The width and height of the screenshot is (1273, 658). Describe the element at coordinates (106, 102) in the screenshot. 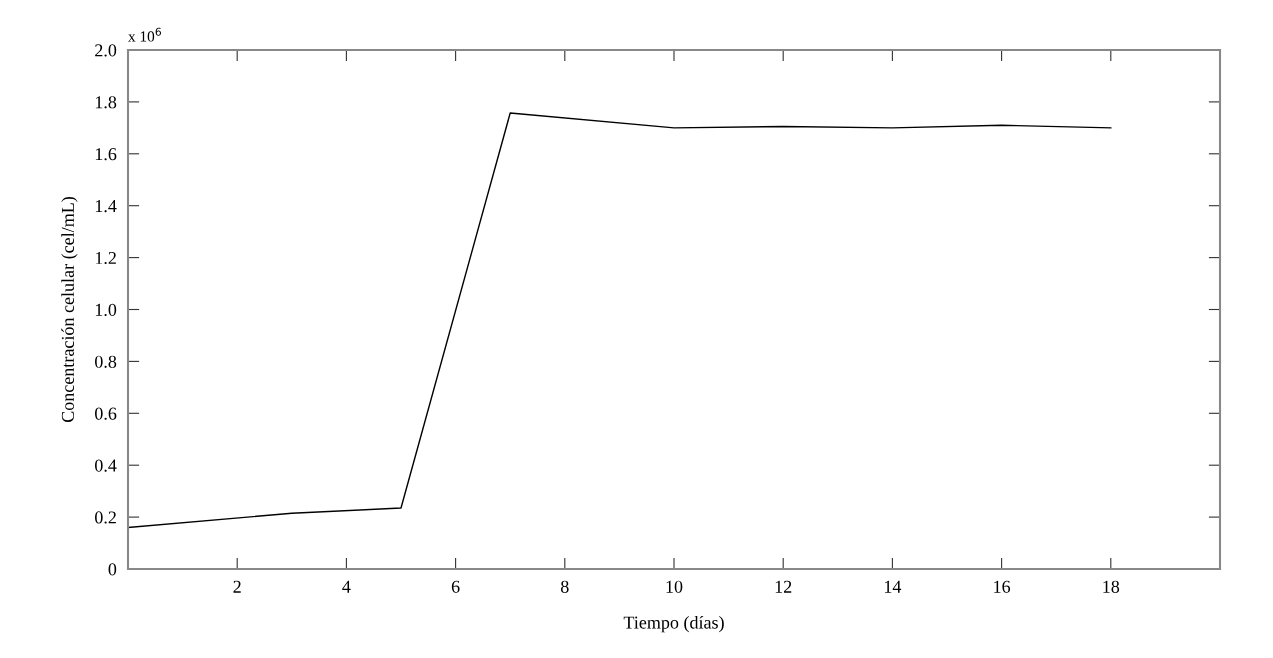

I see `y-tick-label: 1.8` at that location.